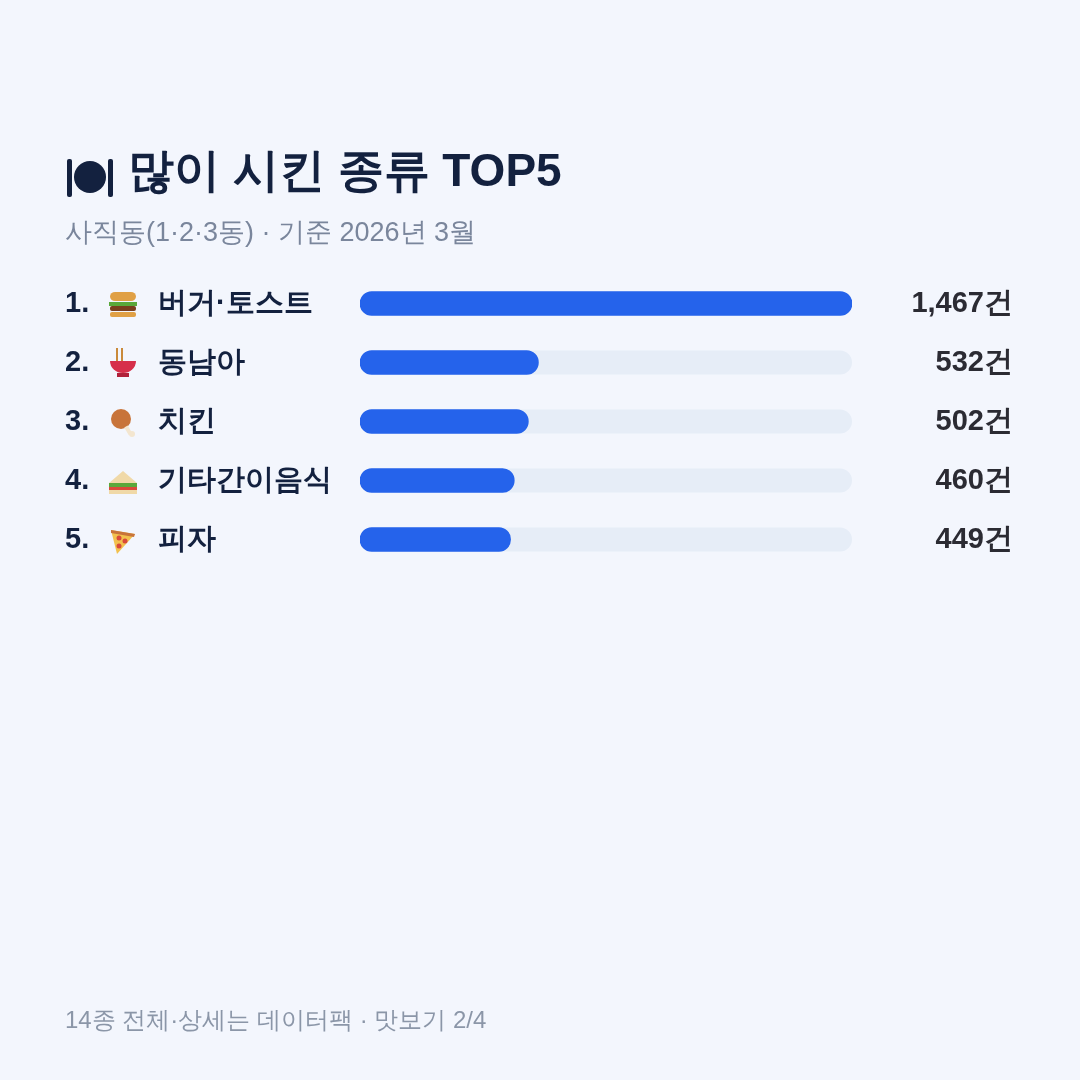 The height and width of the screenshot is (1080, 1080). Describe the element at coordinates (974, 419) in the screenshot. I see `data-label: 502건` at that location.